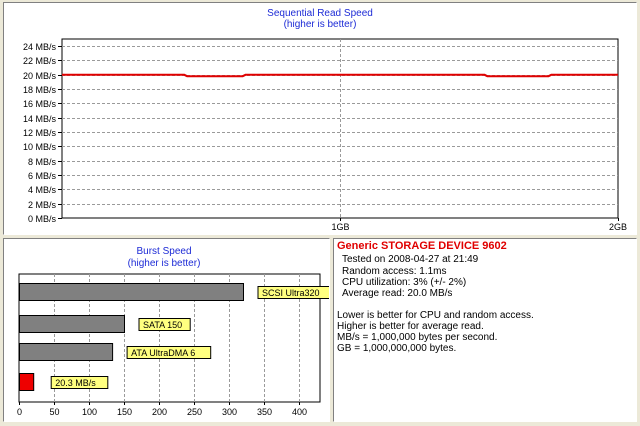 The width and height of the screenshot is (640, 426). Describe the element at coordinates (124, 412) in the screenshot. I see `burst-x-tick-label: 150` at that location.